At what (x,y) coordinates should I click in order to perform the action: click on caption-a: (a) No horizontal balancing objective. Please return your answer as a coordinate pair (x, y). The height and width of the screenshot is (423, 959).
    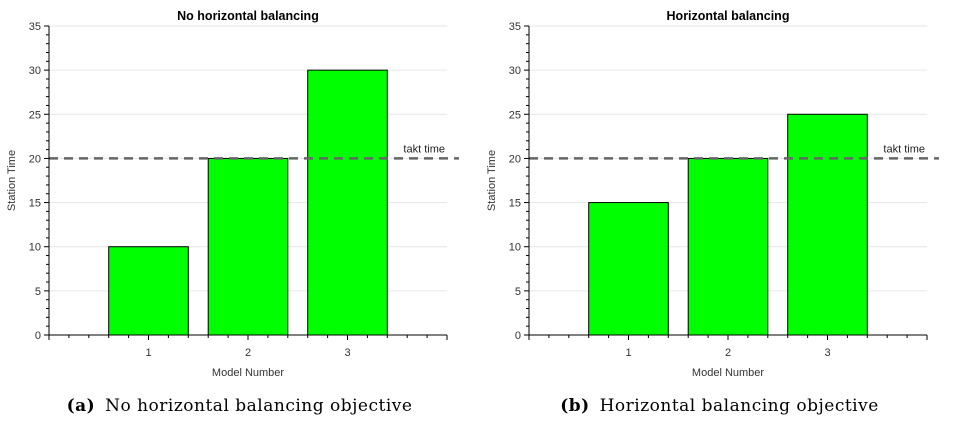
    Looking at the image, I should click on (239, 406).